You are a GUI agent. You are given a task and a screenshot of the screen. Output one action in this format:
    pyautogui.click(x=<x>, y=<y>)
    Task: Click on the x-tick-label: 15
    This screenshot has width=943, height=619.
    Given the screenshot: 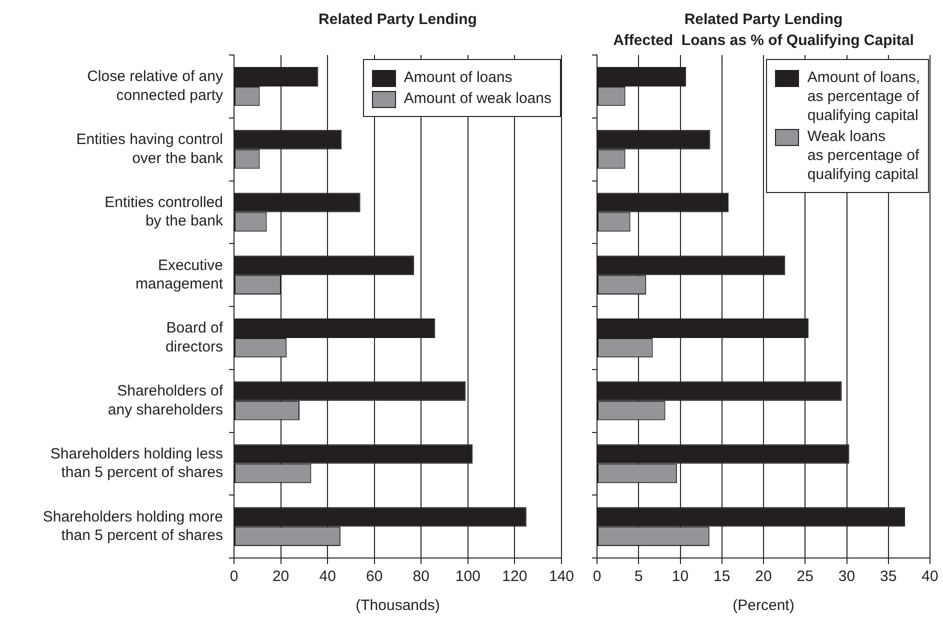 What is the action you would take?
    pyautogui.click(x=722, y=577)
    